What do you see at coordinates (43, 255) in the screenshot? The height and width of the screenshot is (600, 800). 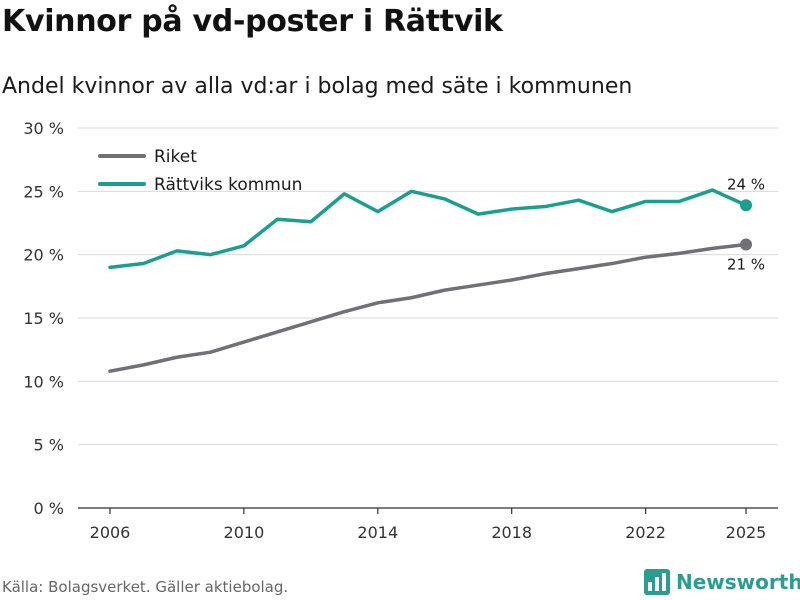 I see `y-tick-label: 20 %` at bounding box center [43, 255].